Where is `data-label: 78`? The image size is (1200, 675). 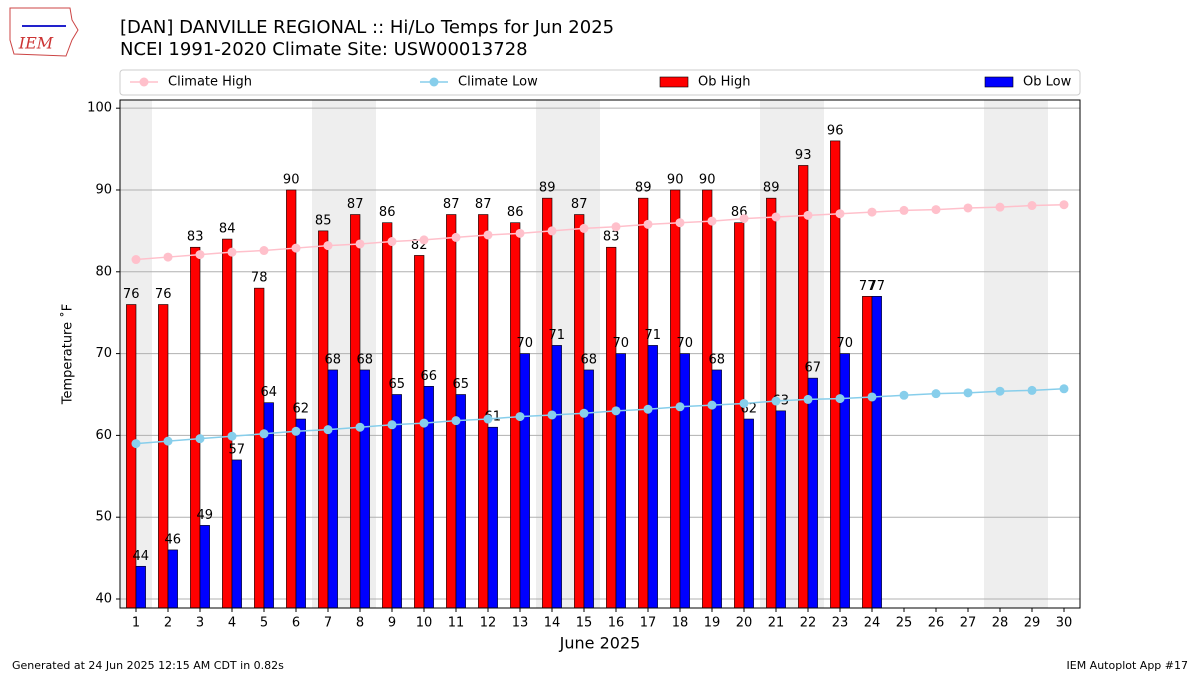 data-label: 78 is located at coordinates (259, 278).